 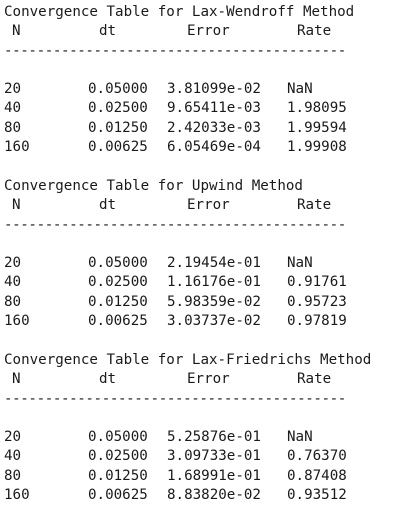 I want to click on cell-error: 1.16176e-01, so click(x=214, y=282).